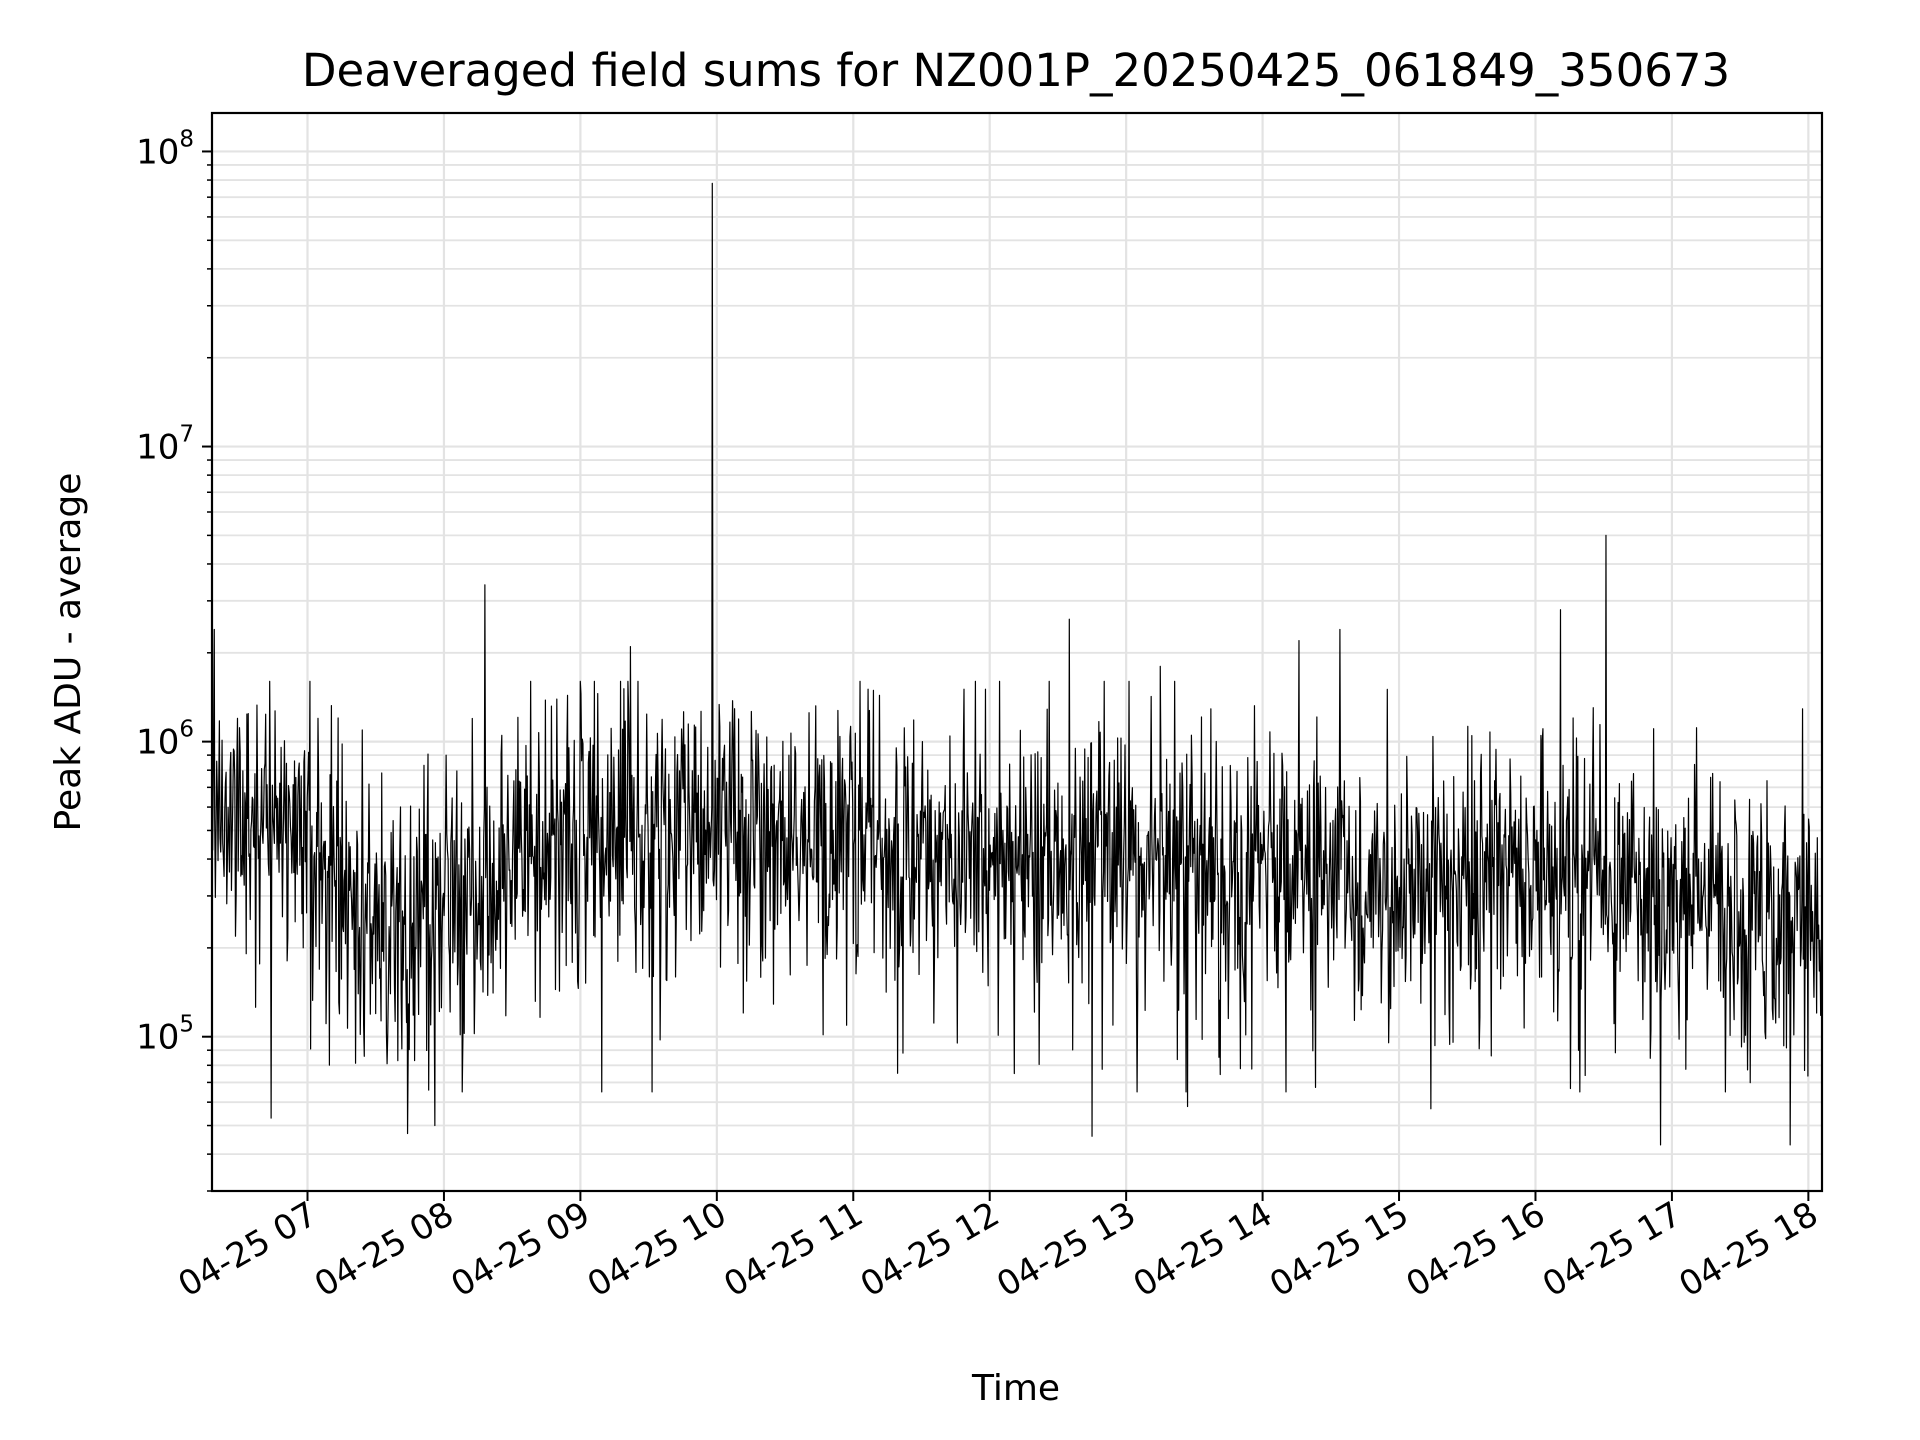 Image resolution: width=1920 pixels, height=1440 pixels. What do you see at coordinates (186, 730) in the screenshot?
I see `y-tick-label-exponent: 6` at bounding box center [186, 730].